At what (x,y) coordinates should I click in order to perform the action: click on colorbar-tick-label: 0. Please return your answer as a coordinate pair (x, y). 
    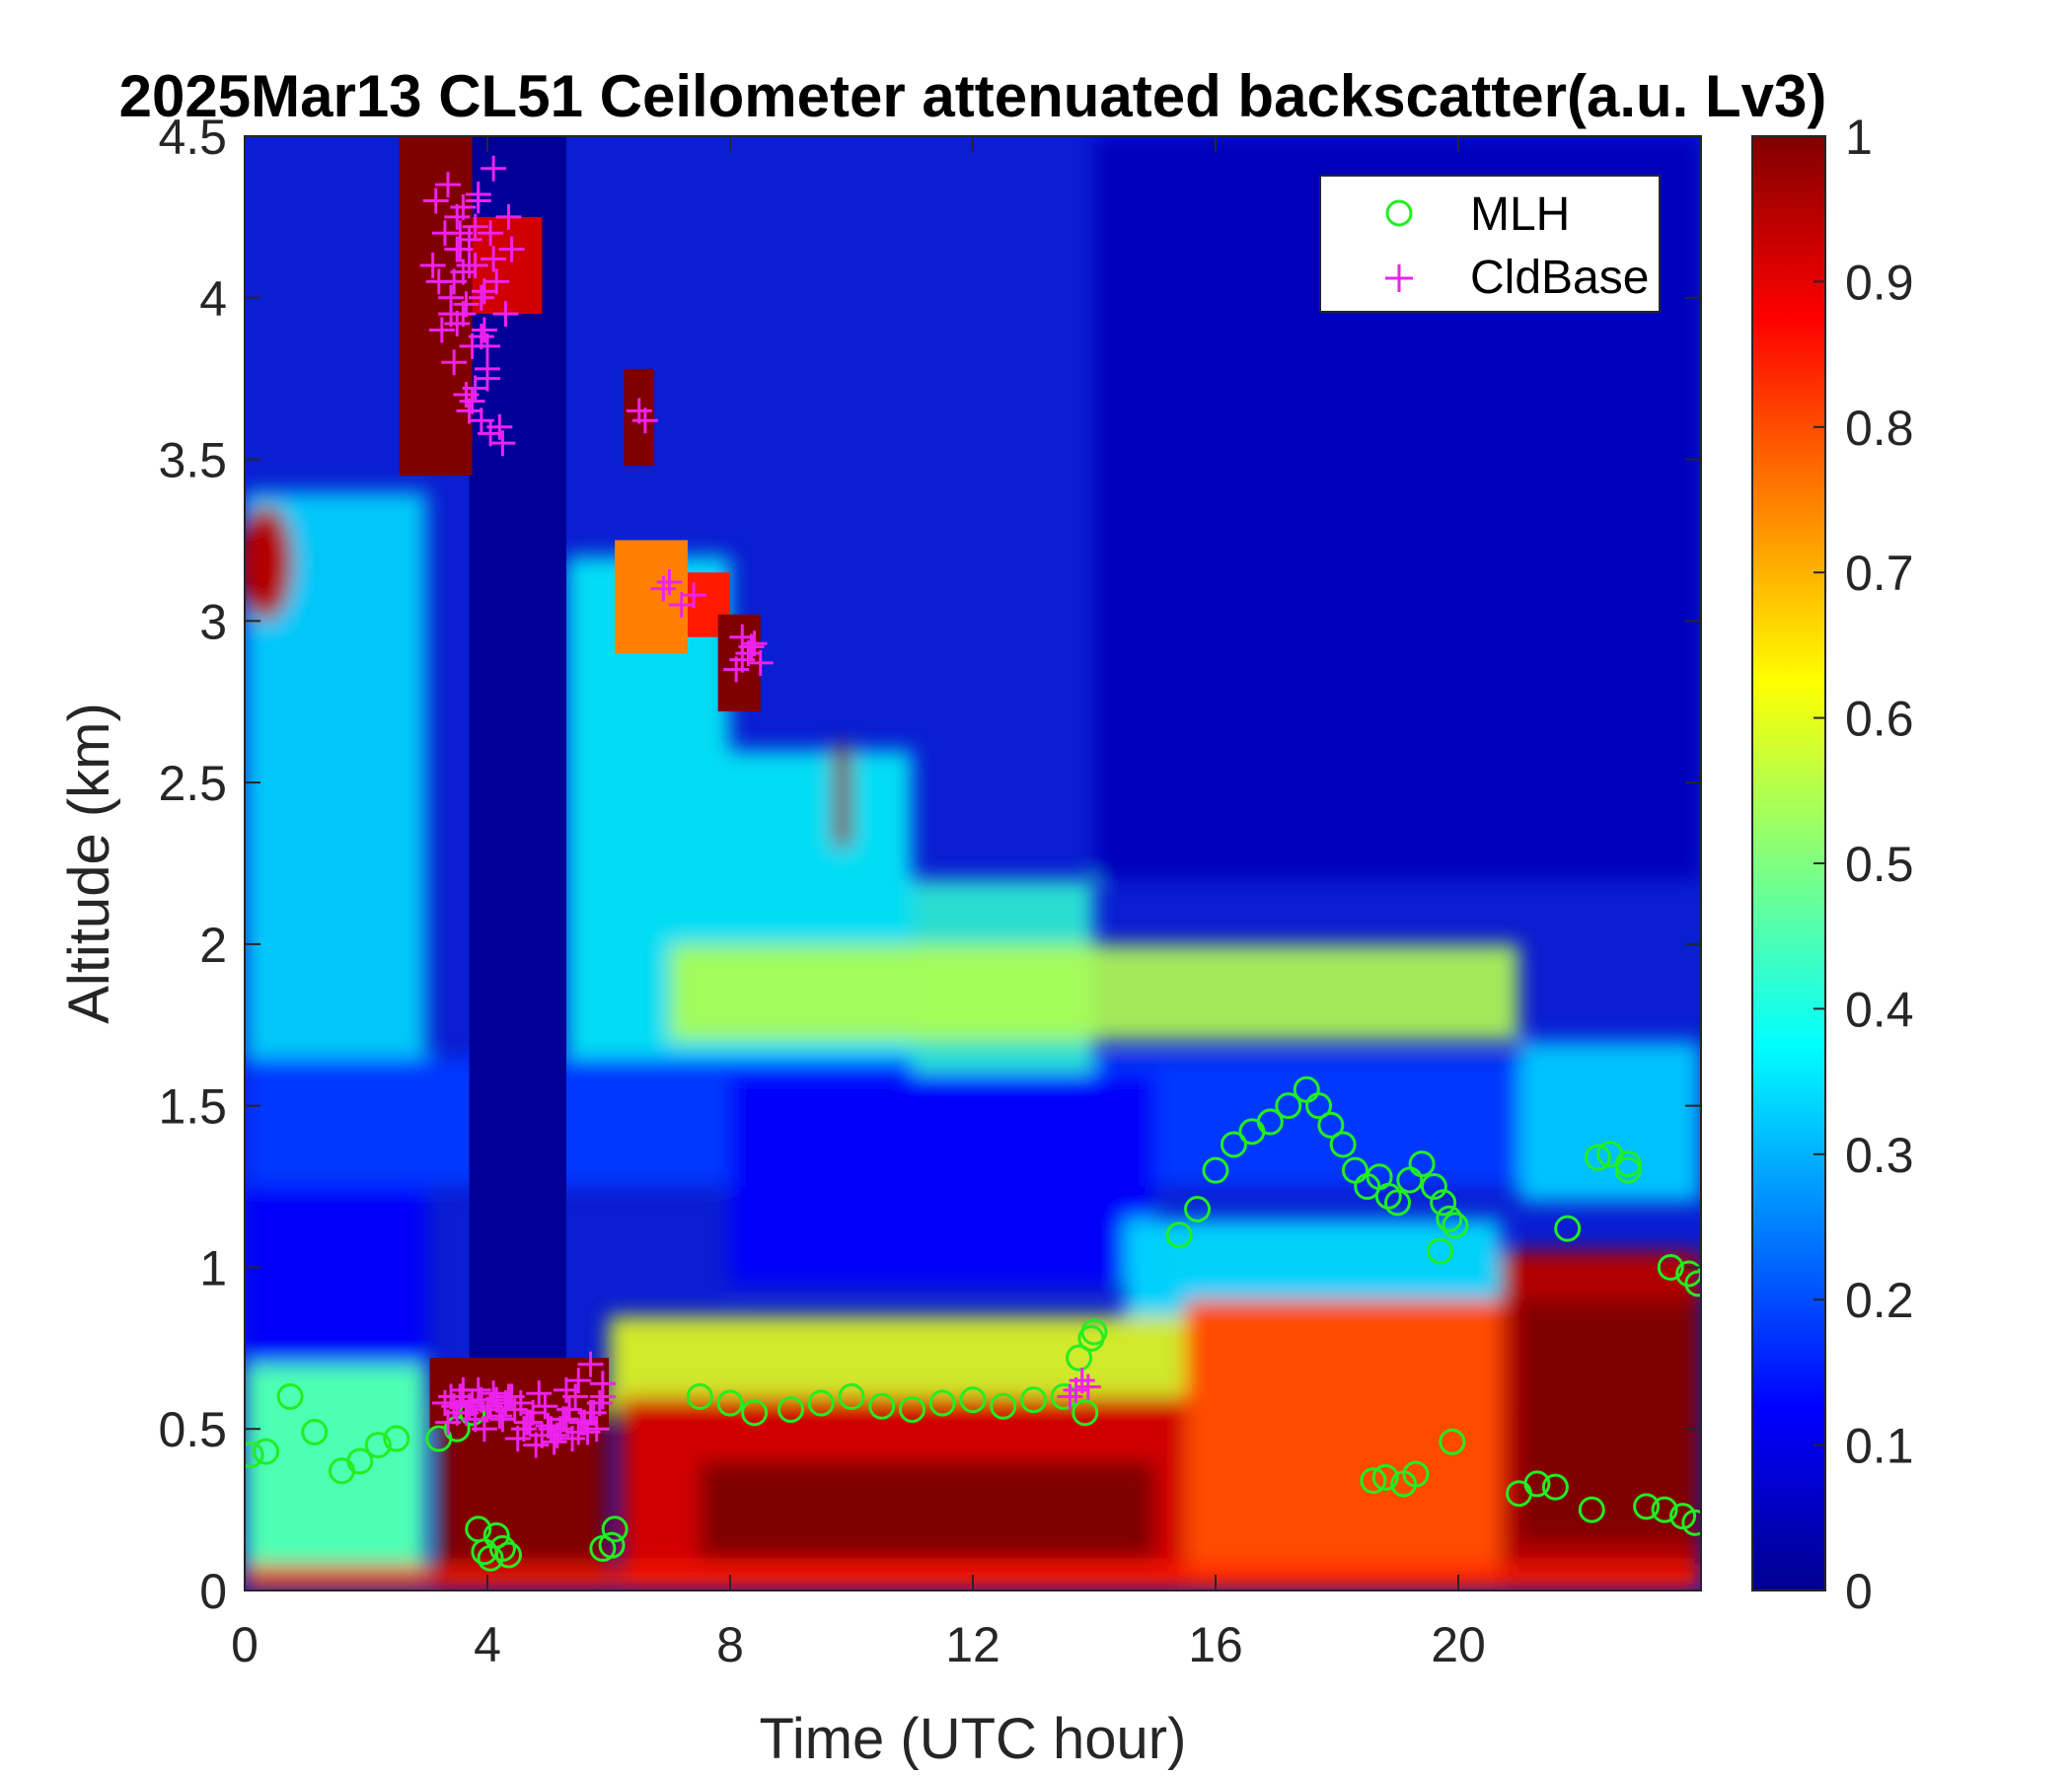
    Looking at the image, I should click on (1859, 1592).